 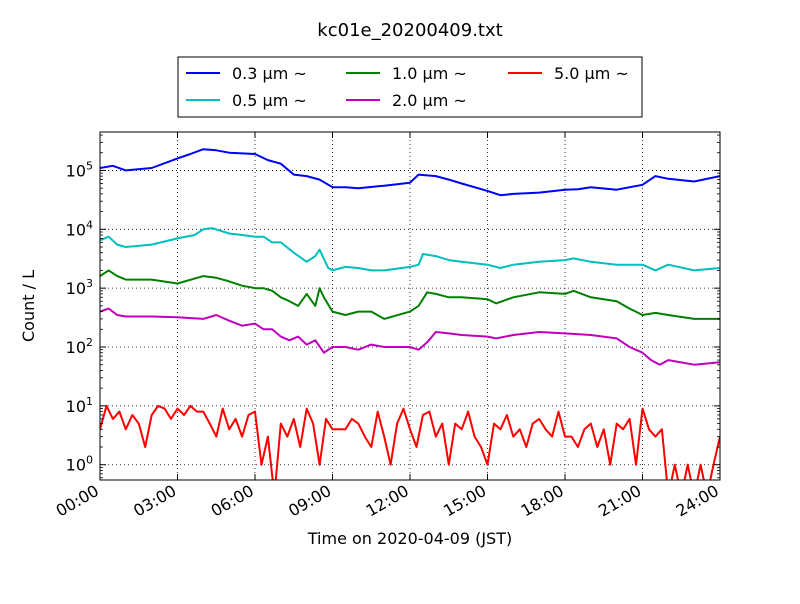 What do you see at coordinates (89, 460) in the screenshot?
I see `y-tick-label-exponent: 0` at bounding box center [89, 460].